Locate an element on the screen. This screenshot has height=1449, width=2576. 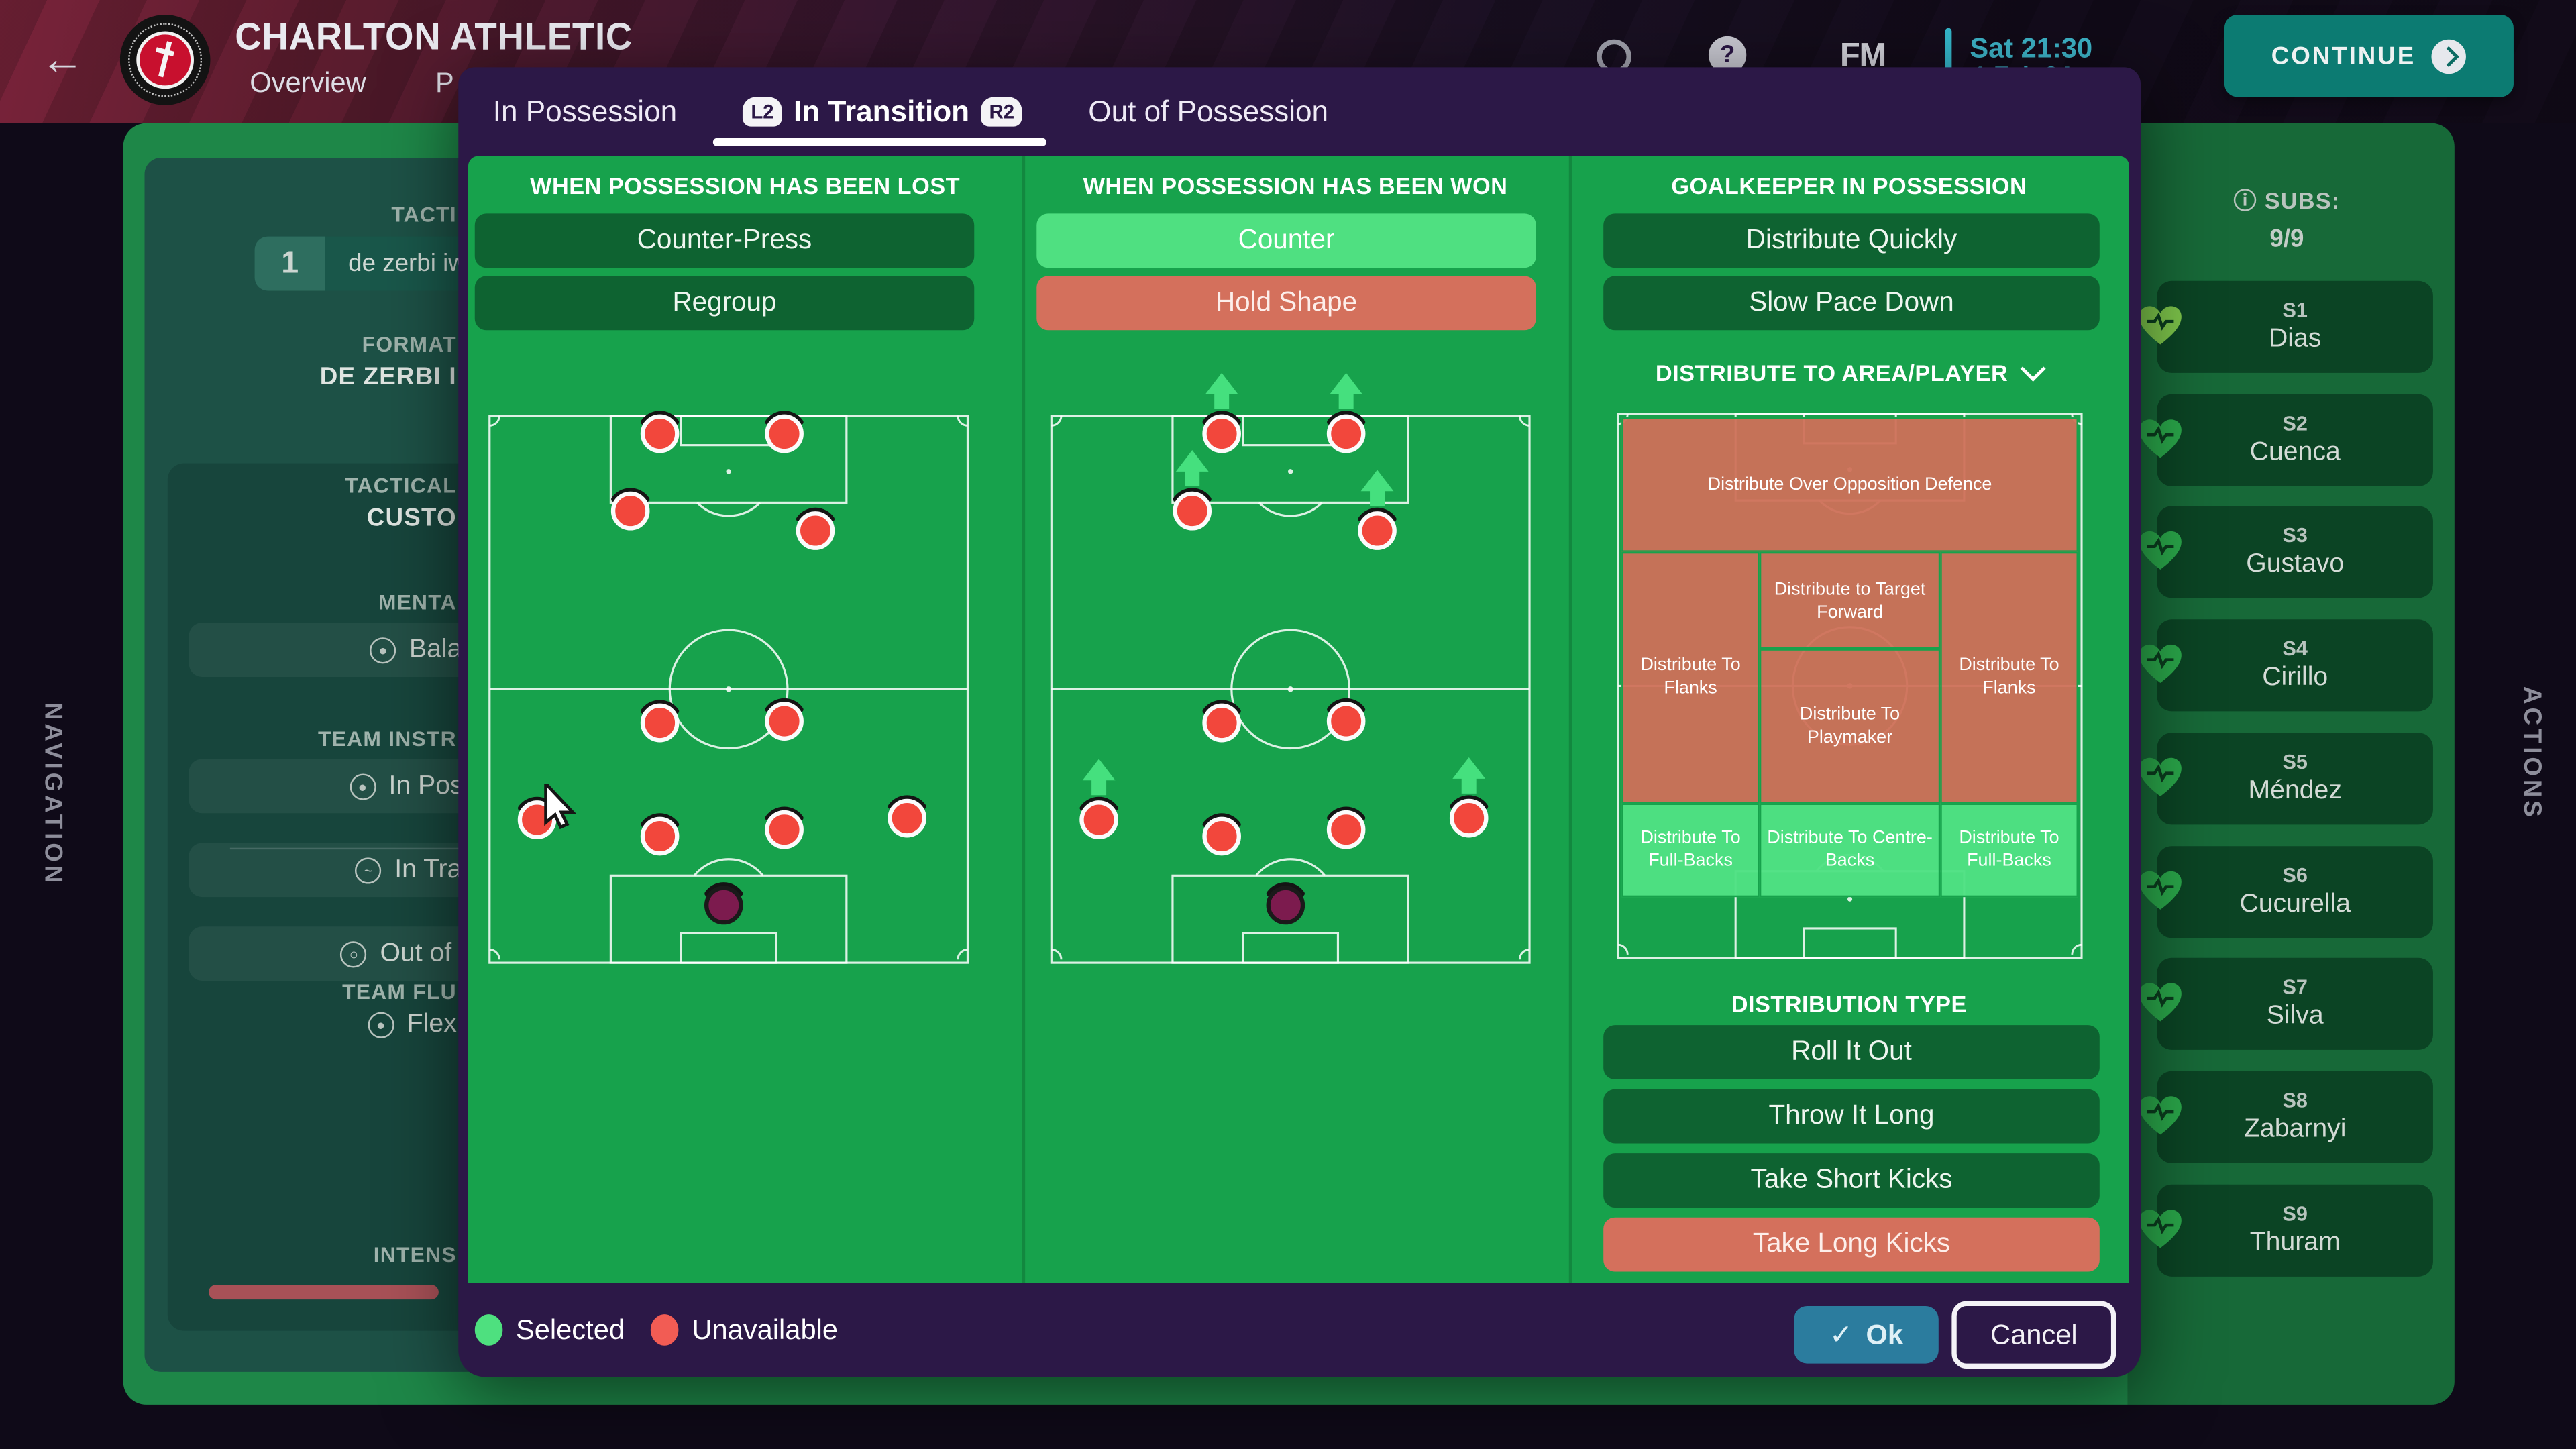
hold-shape-button: Hold Shape is located at coordinates (1286, 303).